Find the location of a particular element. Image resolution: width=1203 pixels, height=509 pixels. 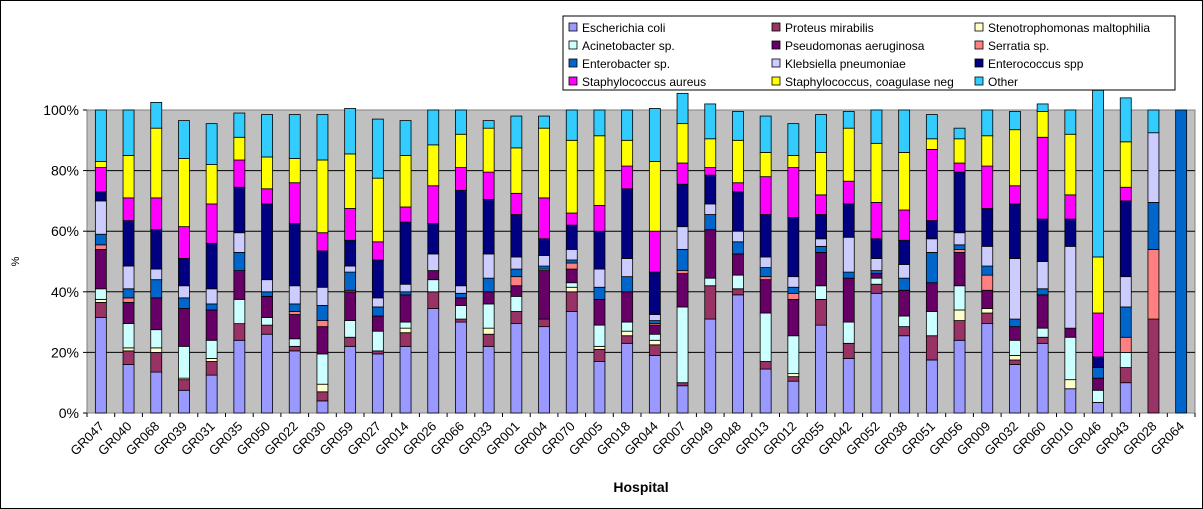

legend-label: Klebsiella pneumoniae is located at coordinates (845, 64).